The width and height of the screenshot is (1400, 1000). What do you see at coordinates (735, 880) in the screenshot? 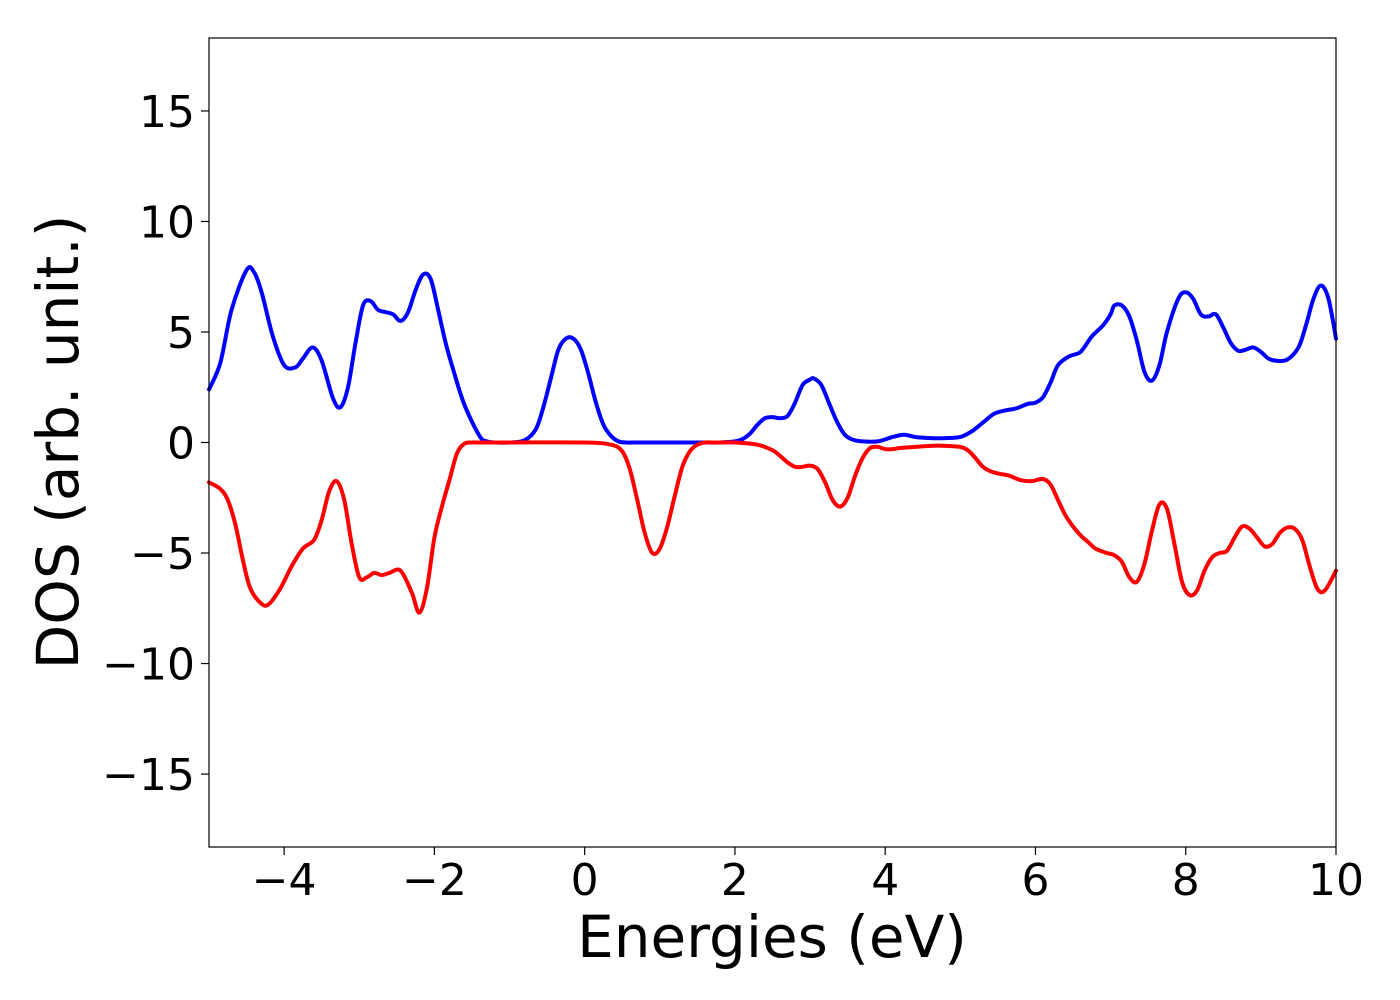
I see `x-tick-label: 2` at bounding box center [735, 880].